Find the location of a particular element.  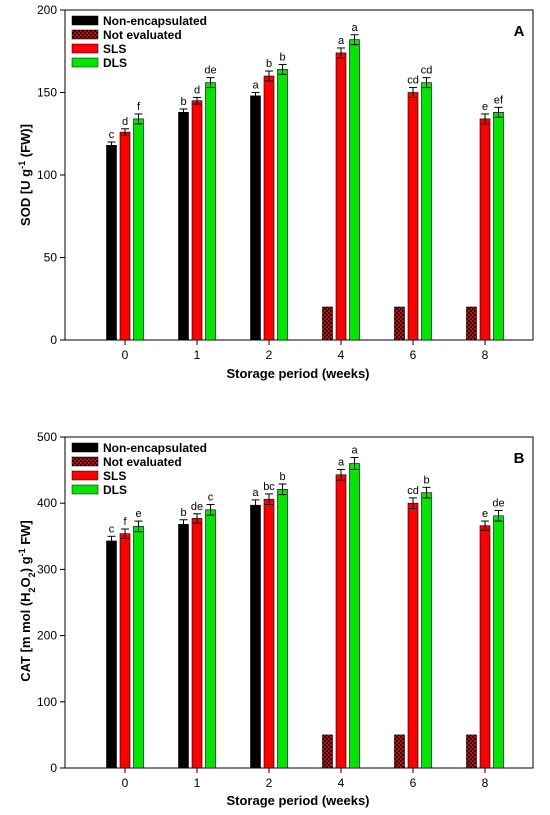

significance-letter: f is located at coordinates (125, 522).